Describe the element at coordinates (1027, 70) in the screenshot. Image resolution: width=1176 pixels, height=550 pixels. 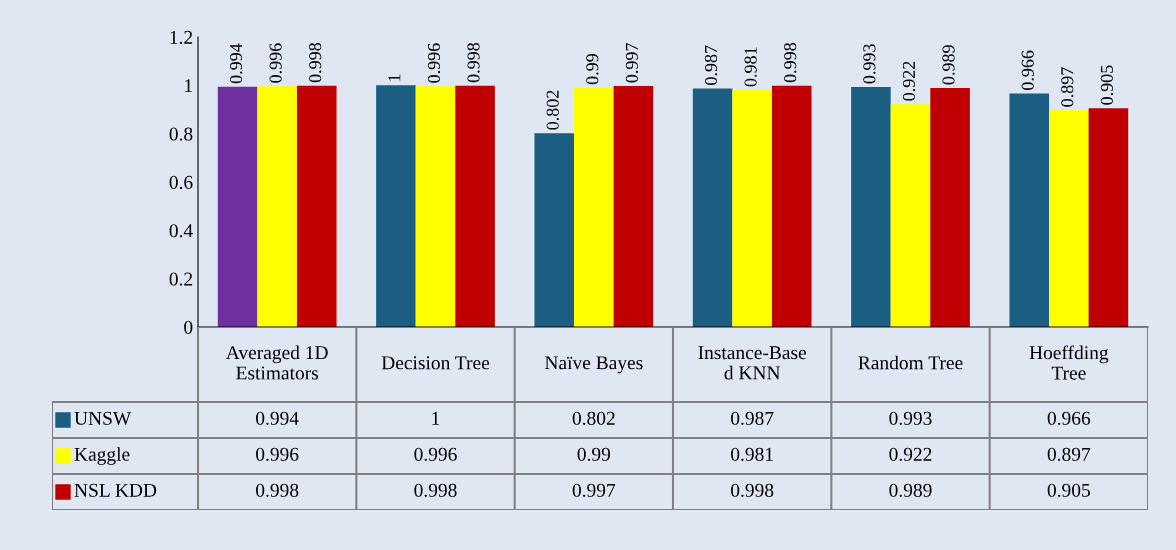
I see `data-label: 0.966` at that location.